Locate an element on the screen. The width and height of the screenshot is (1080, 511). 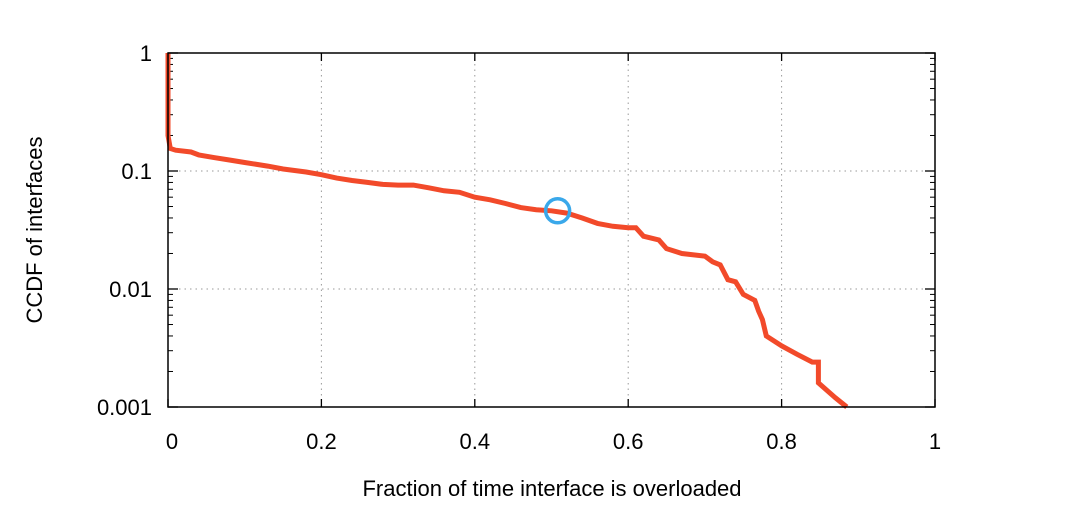
x-tick-label: 0 is located at coordinates (172, 441).